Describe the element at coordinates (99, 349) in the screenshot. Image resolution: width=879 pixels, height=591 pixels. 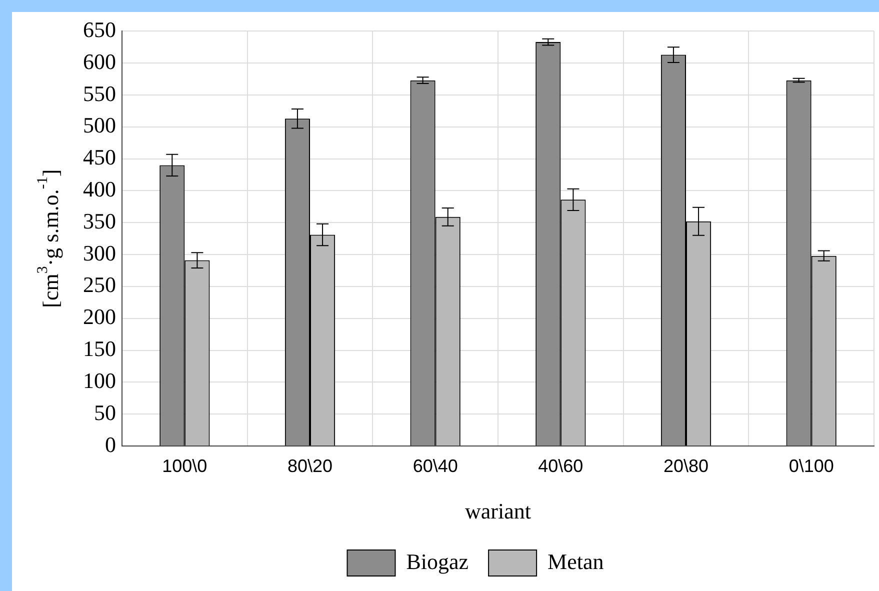
I see `y-tick-label: 150` at that location.